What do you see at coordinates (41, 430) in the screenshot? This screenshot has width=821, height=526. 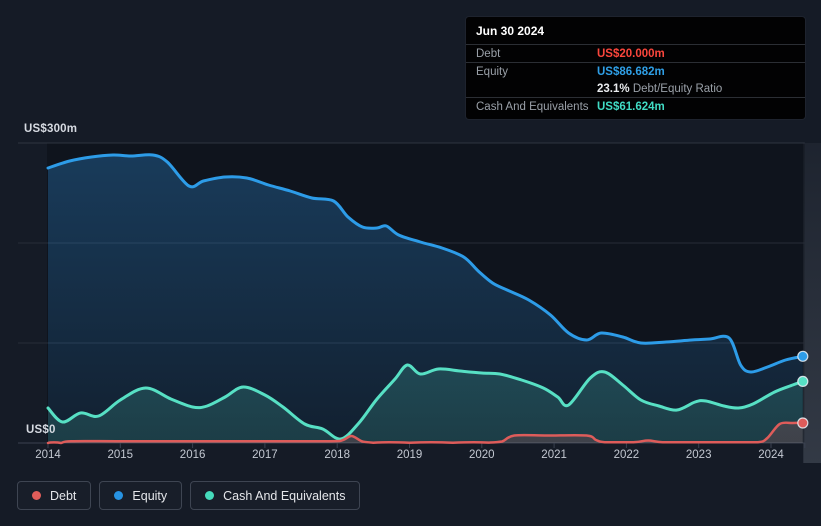 I see `y-axis-label-zero: US$0` at bounding box center [41, 430].